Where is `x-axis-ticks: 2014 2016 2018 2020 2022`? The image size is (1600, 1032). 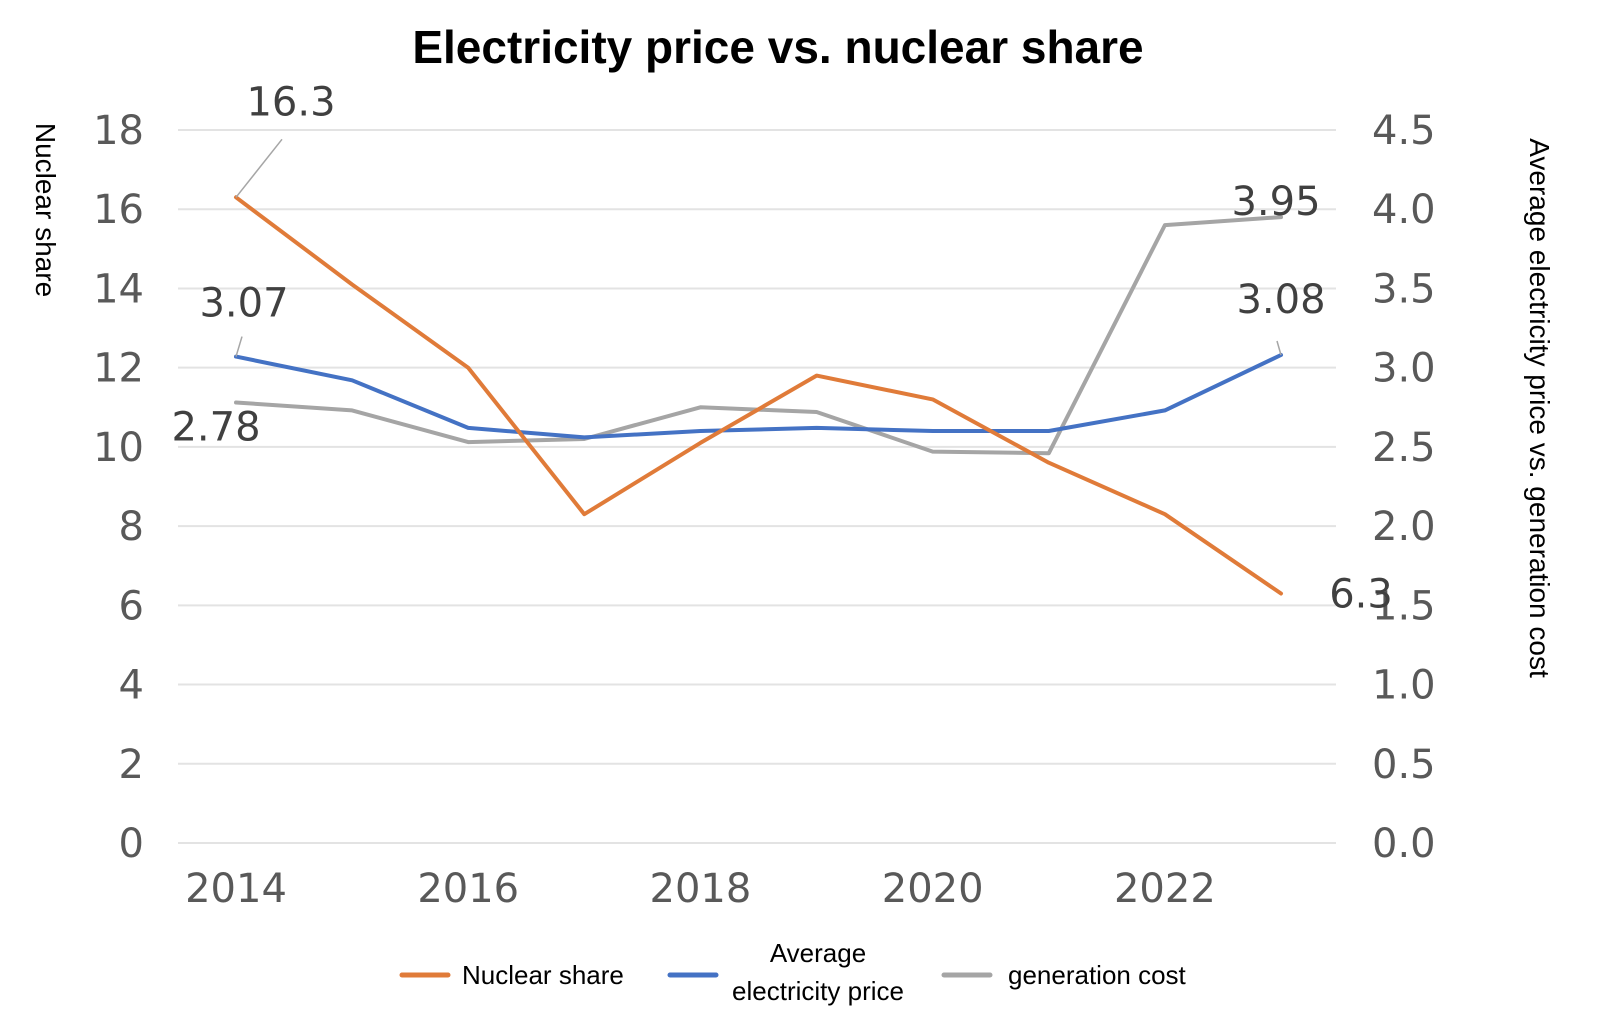
x-axis-ticks: 2014 2016 2018 2020 2022 is located at coordinates (700, 889).